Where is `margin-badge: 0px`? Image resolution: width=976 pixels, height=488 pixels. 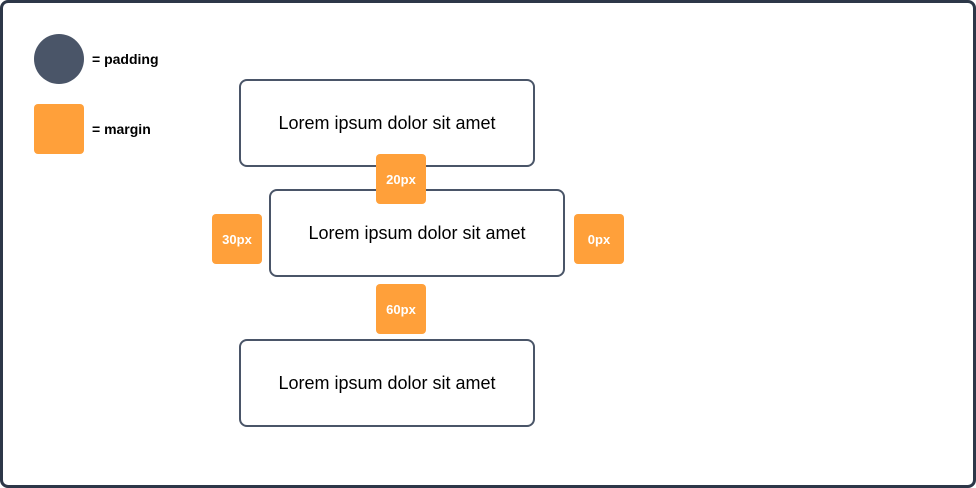
margin-badge: 0px is located at coordinates (599, 239).